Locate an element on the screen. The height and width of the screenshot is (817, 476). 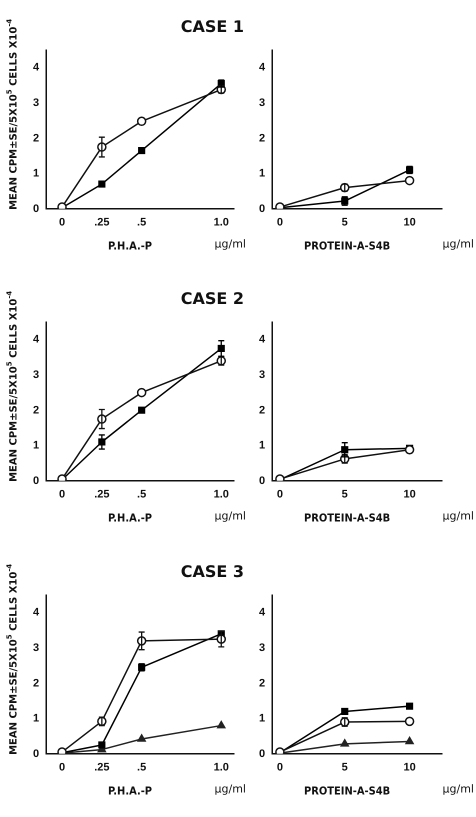
chart-title: CASE 2 is located at coordinates (212, 298).